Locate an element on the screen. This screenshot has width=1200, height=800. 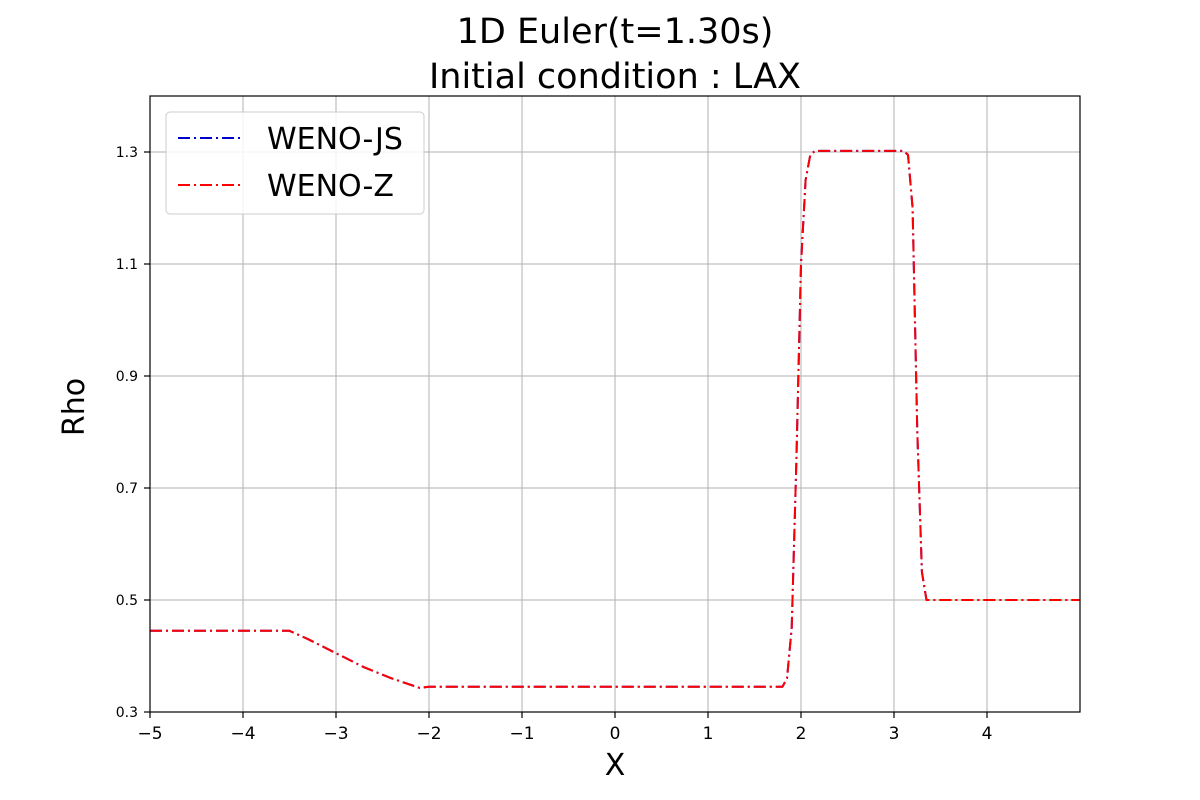
y-axis-ticks: 0.3 0.5 0.7 0.9 1.1 1.3 is located at coordinates (133, 433).